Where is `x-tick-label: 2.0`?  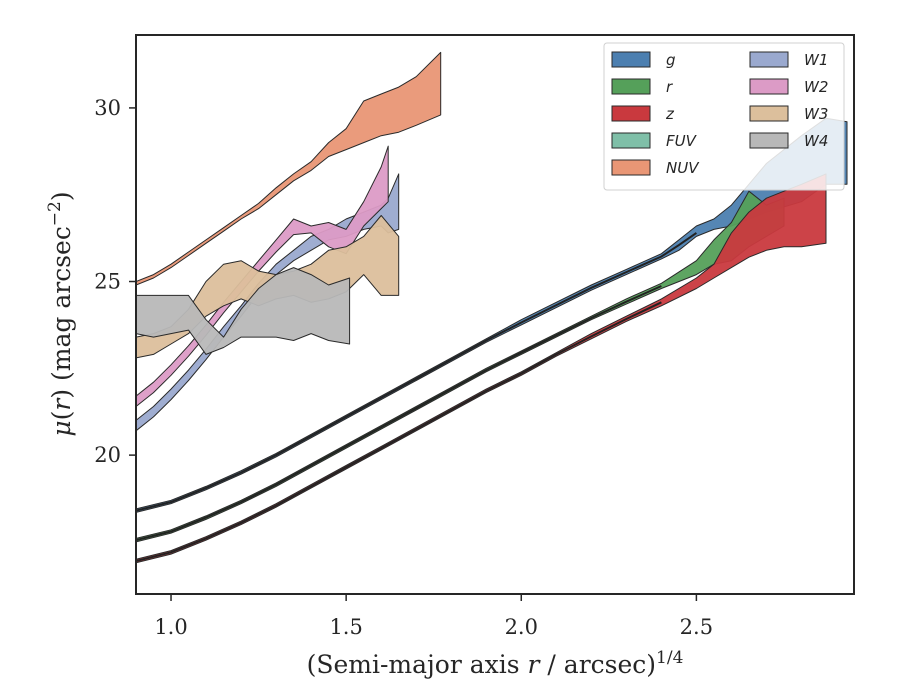
x-tick-label: 2.0 is located at coordinates (521, 627).